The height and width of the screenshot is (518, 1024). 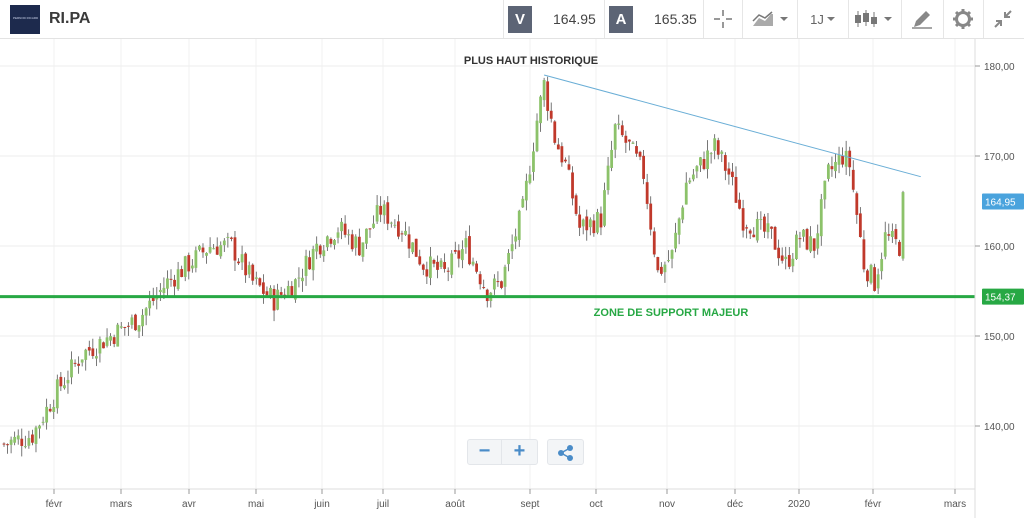 What do you see at coordinates (531, 61) in the screenshot?
I see `ath-annotation: PLUS HAUT HISTORIQUE` at bounding box center [531, 61].